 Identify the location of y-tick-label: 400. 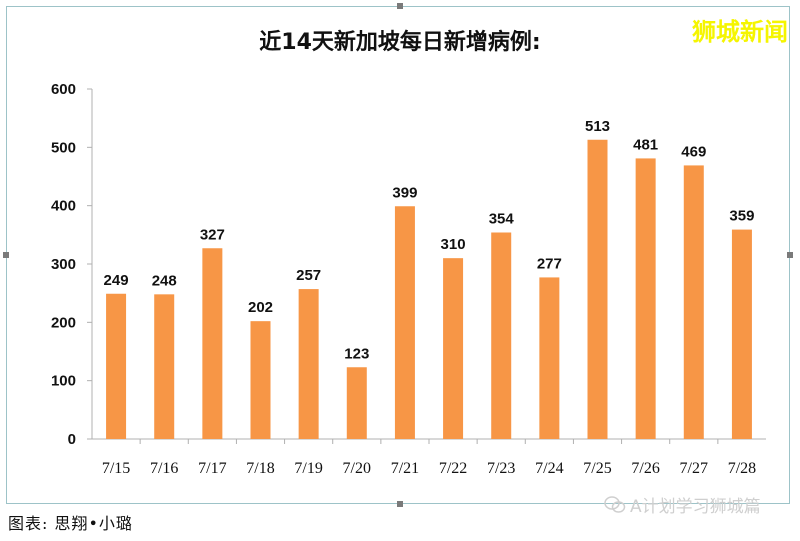
(63, 206).